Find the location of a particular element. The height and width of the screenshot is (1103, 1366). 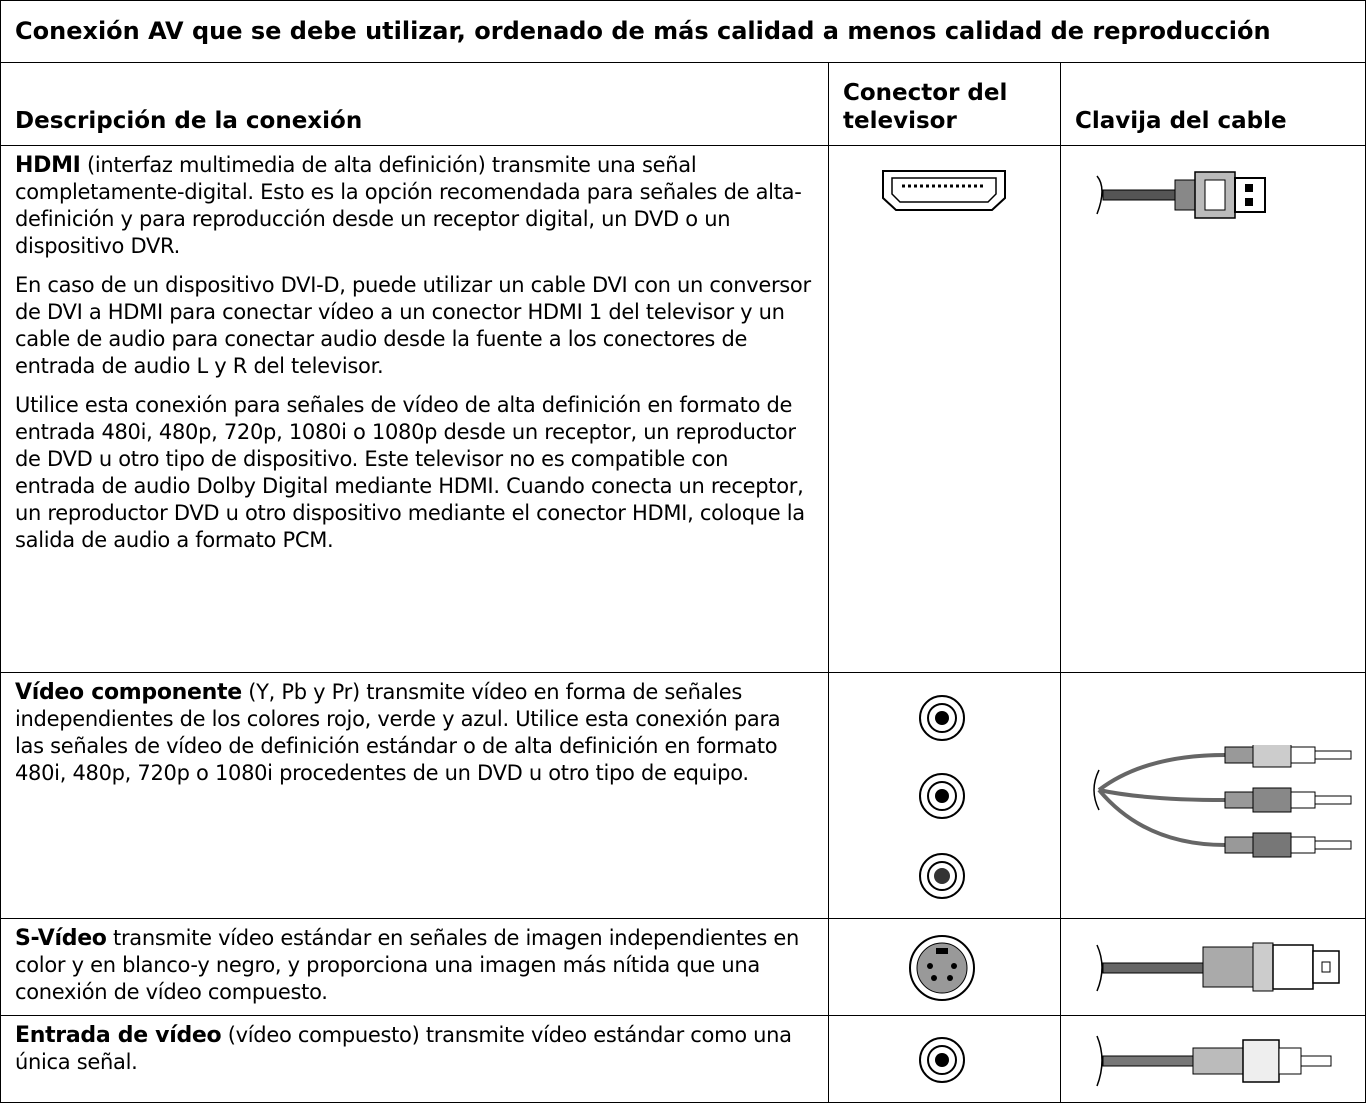

connection-name: S-Vídeo is located at coordinates (61, 938).